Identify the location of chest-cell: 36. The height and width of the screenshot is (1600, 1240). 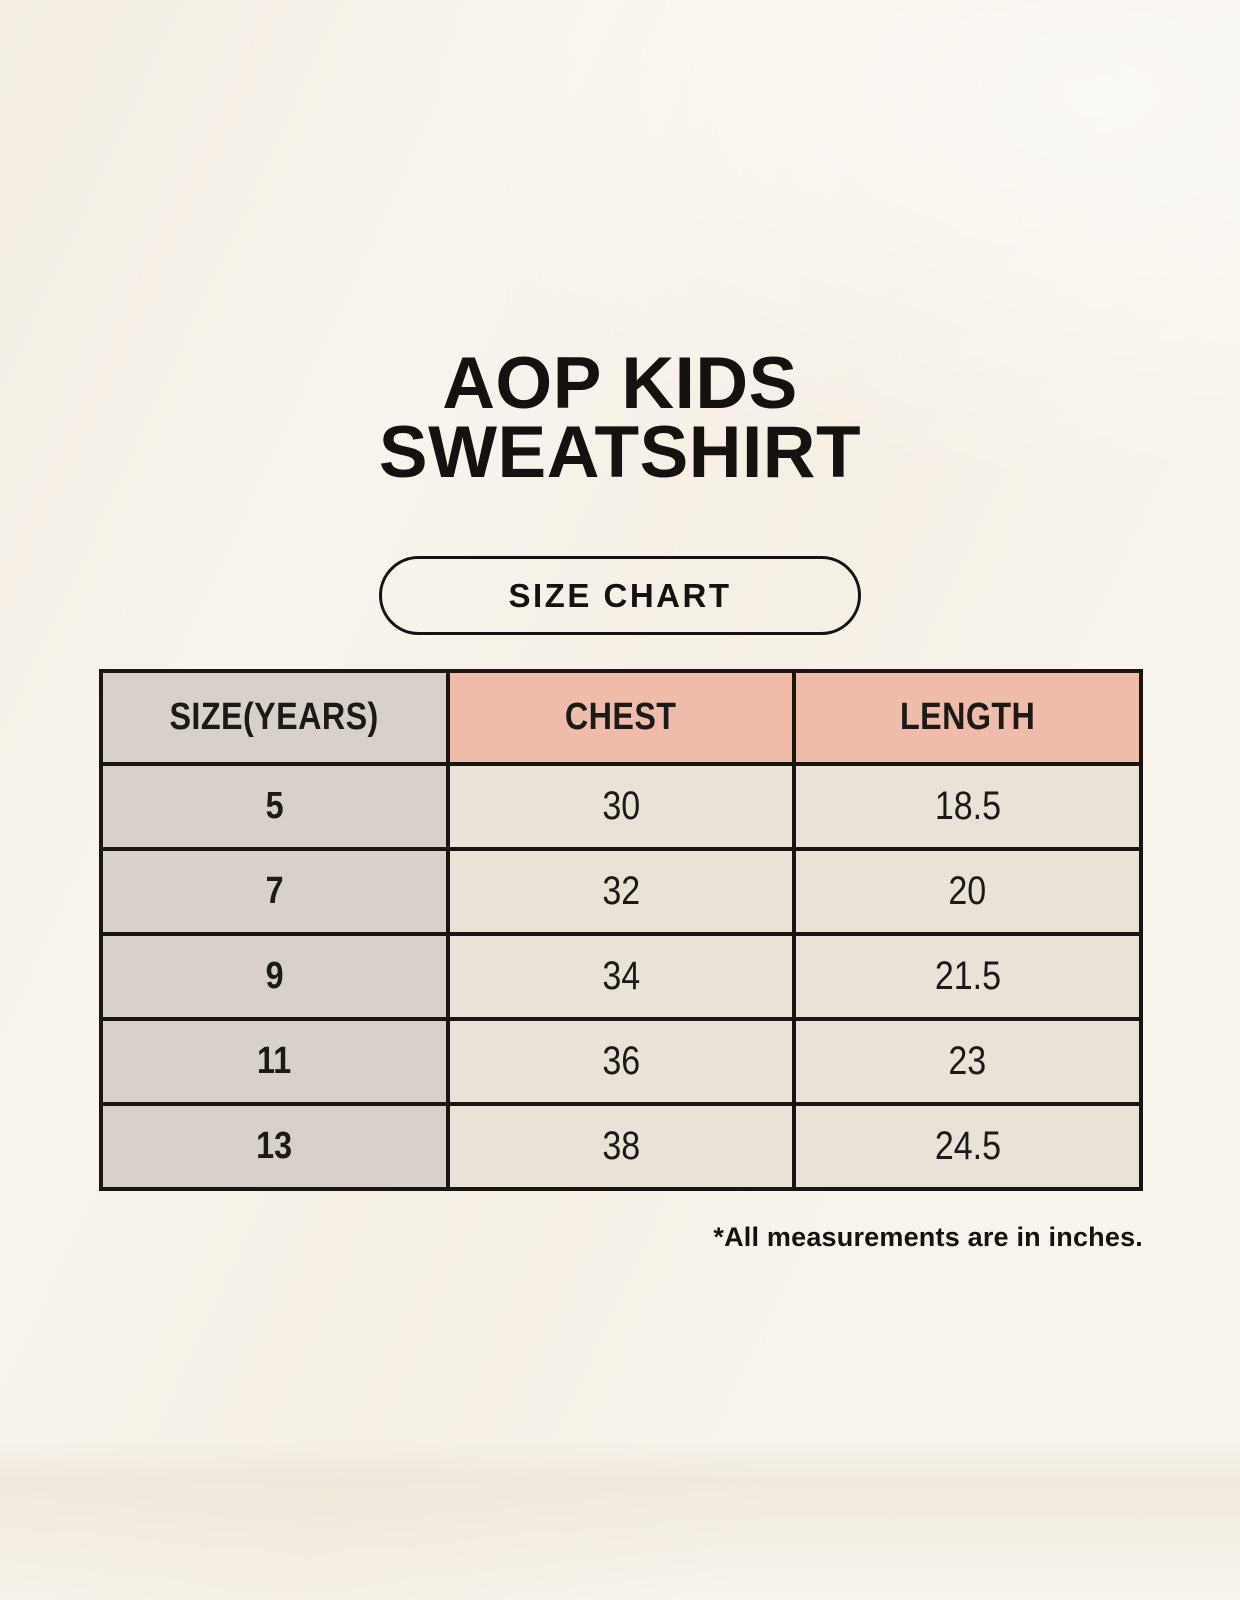
(621, 1061).